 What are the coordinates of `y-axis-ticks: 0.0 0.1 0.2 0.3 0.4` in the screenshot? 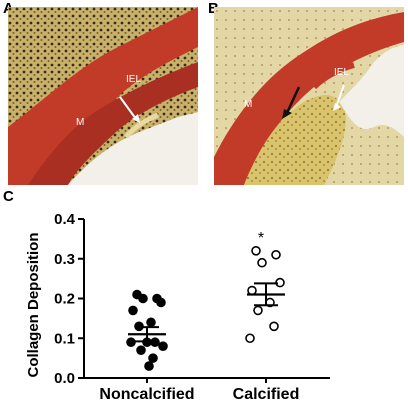 It's located at (69, 299).